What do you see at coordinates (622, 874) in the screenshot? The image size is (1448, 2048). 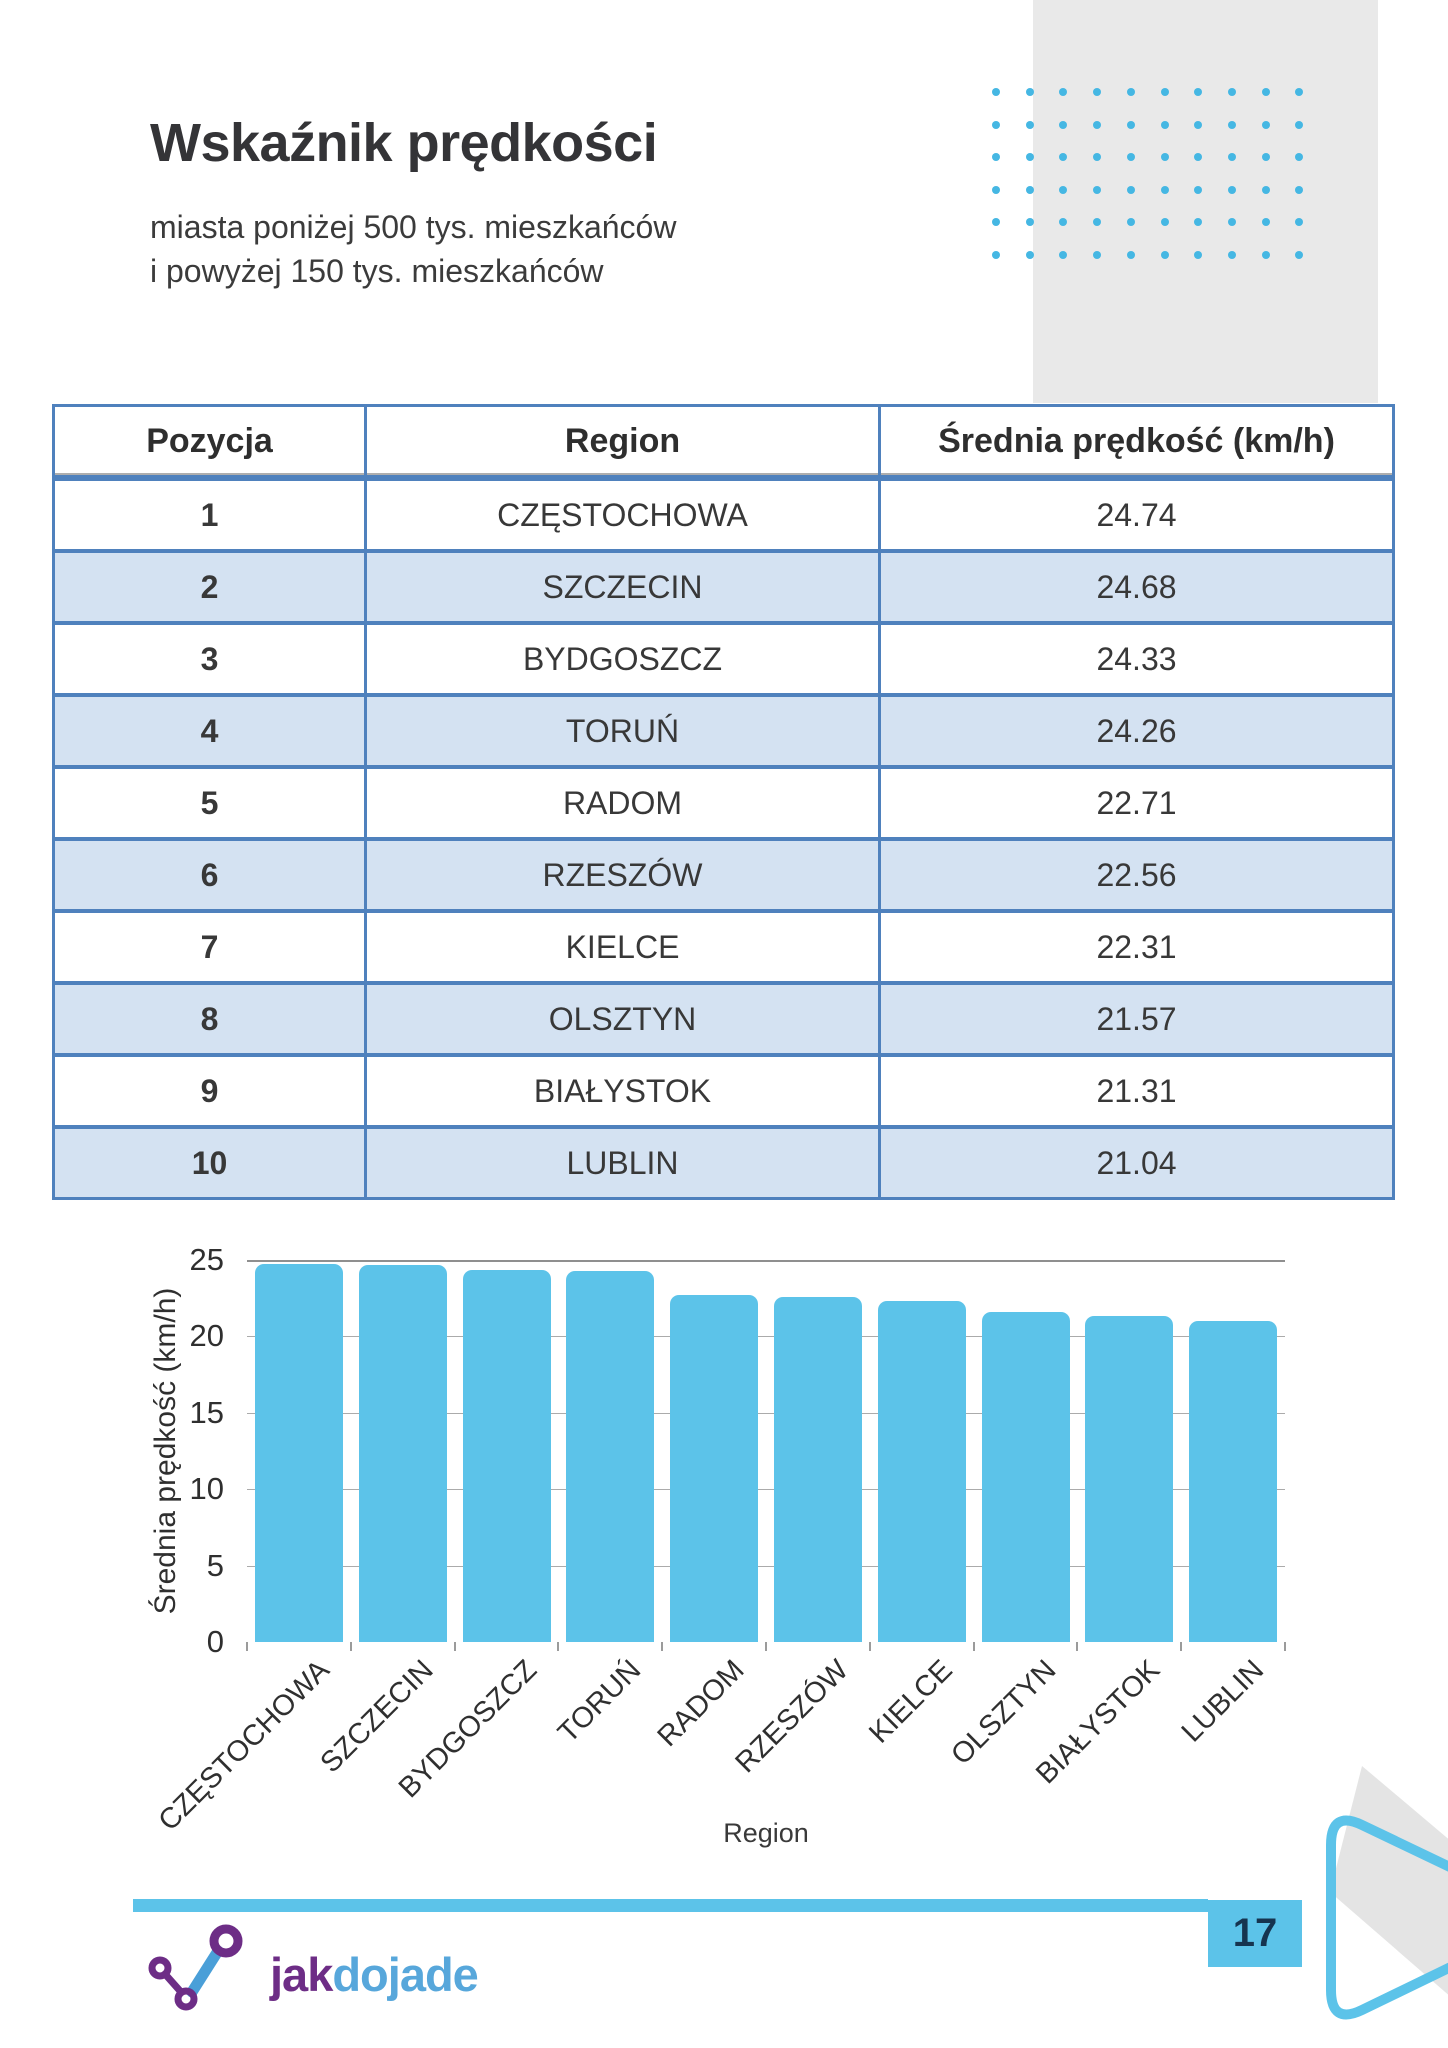 I see `cell-region: RZESZÓW` at bounding box center [622, 874].